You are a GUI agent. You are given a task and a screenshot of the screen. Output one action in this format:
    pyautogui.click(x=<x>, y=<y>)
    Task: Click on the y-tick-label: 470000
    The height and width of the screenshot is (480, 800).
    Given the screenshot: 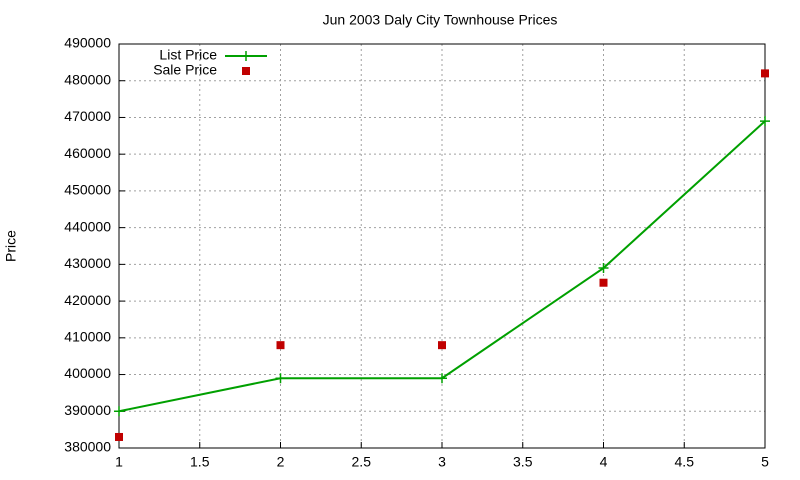 What is the action you would take?
    pyautogui.click(x=87, y=116)
    